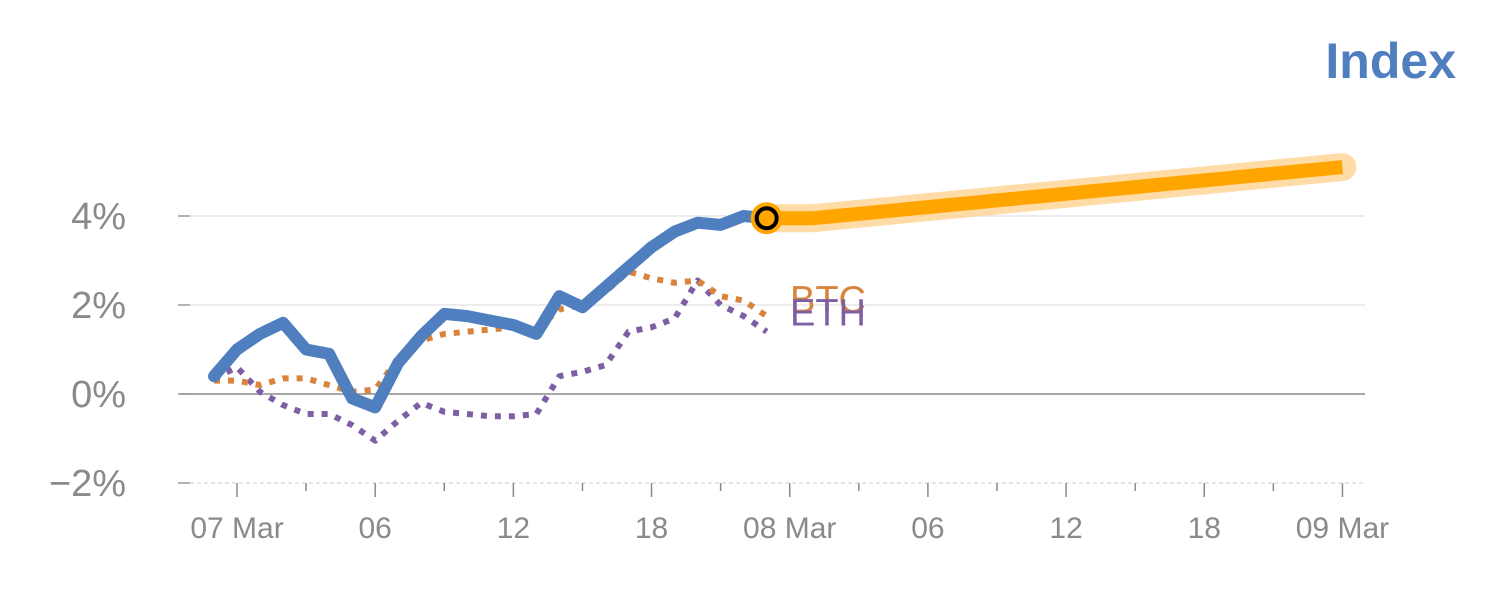  Describe the element at coordinates (1055, 193) in the screenshot. I see `forecast-line` at that location.